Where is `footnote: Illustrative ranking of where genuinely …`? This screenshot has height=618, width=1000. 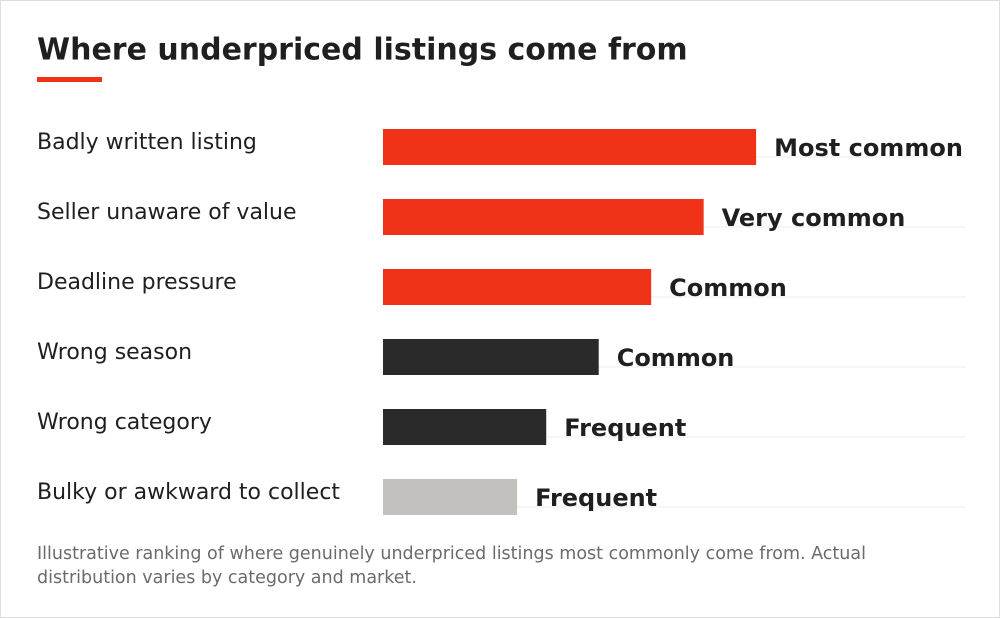
footnote: Illustrative ranking of where genuinely … is located at coordinates (451, 566).